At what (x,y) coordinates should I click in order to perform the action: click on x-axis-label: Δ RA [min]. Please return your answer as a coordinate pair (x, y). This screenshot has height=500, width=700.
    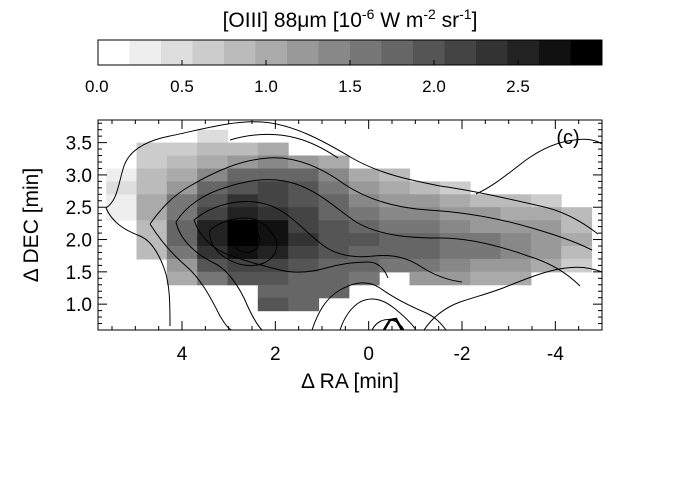
    Looking at the image, I should click on (350, 381).